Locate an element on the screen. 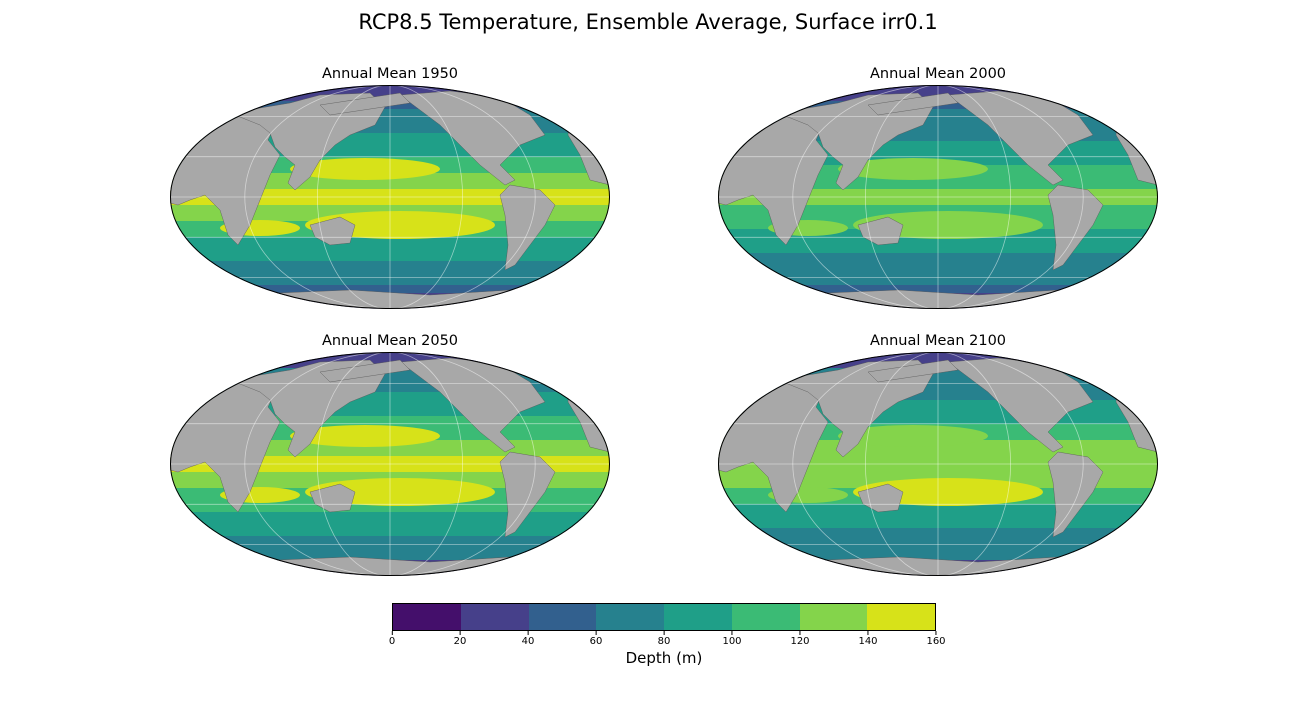 The image size is (1296, 720). colorbar-tick-label: 120 is located at coordinates (799, 639).